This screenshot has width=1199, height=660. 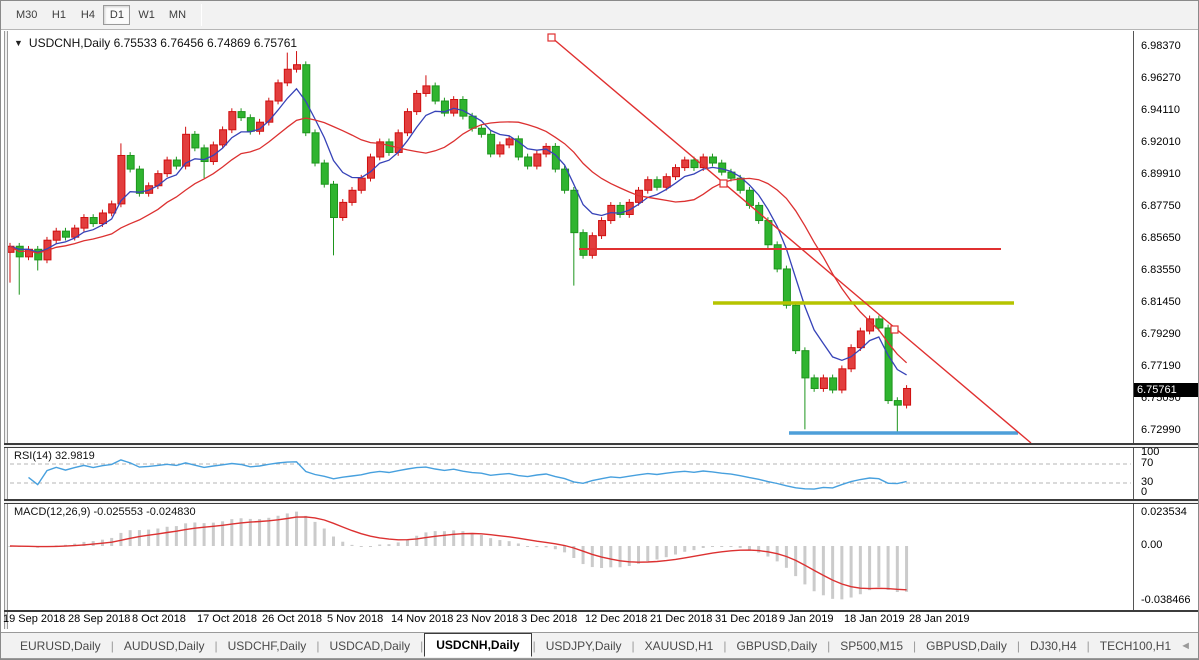 I want to click on timeframe-button-mn: MN, so click(x=177, y=15).